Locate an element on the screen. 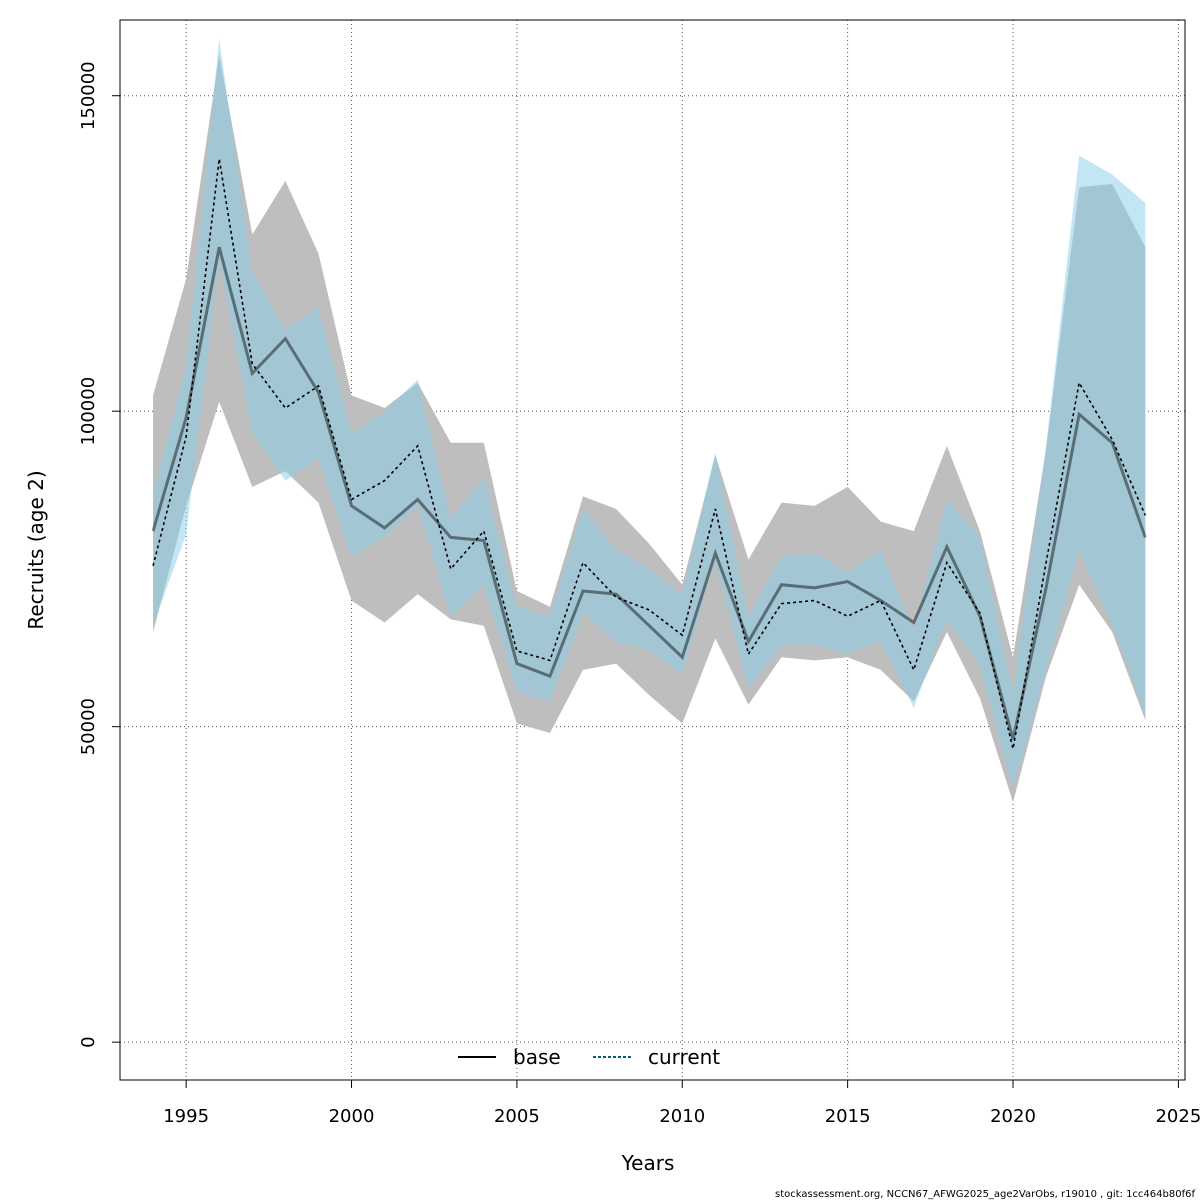 This screenshot has height=1200, width=1200. legend-label-base: base is located at coordinates (537, 1057).